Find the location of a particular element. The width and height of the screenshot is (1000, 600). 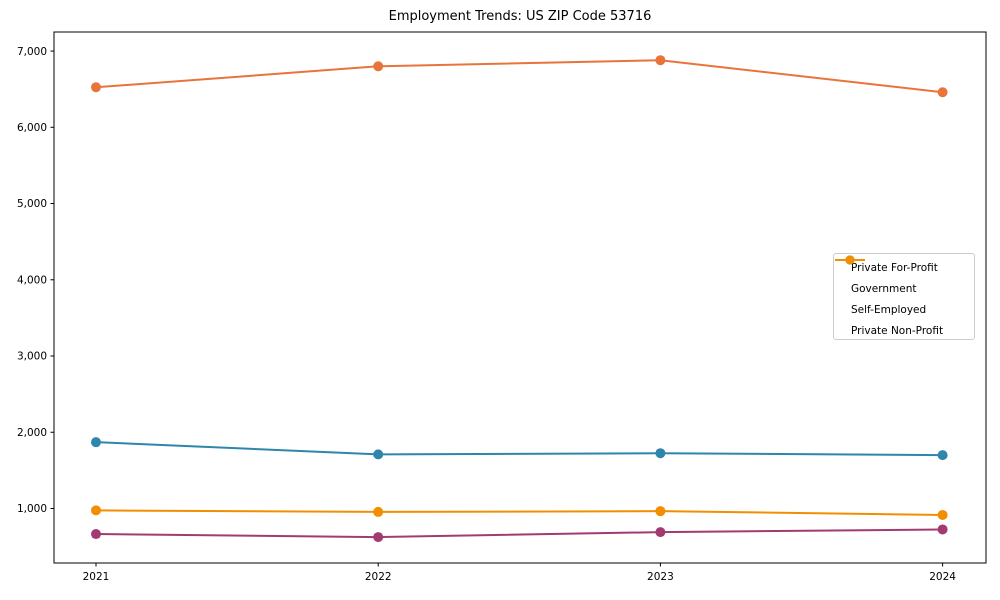

x-tick-label: 2023 is located at coordinates (660, 577).